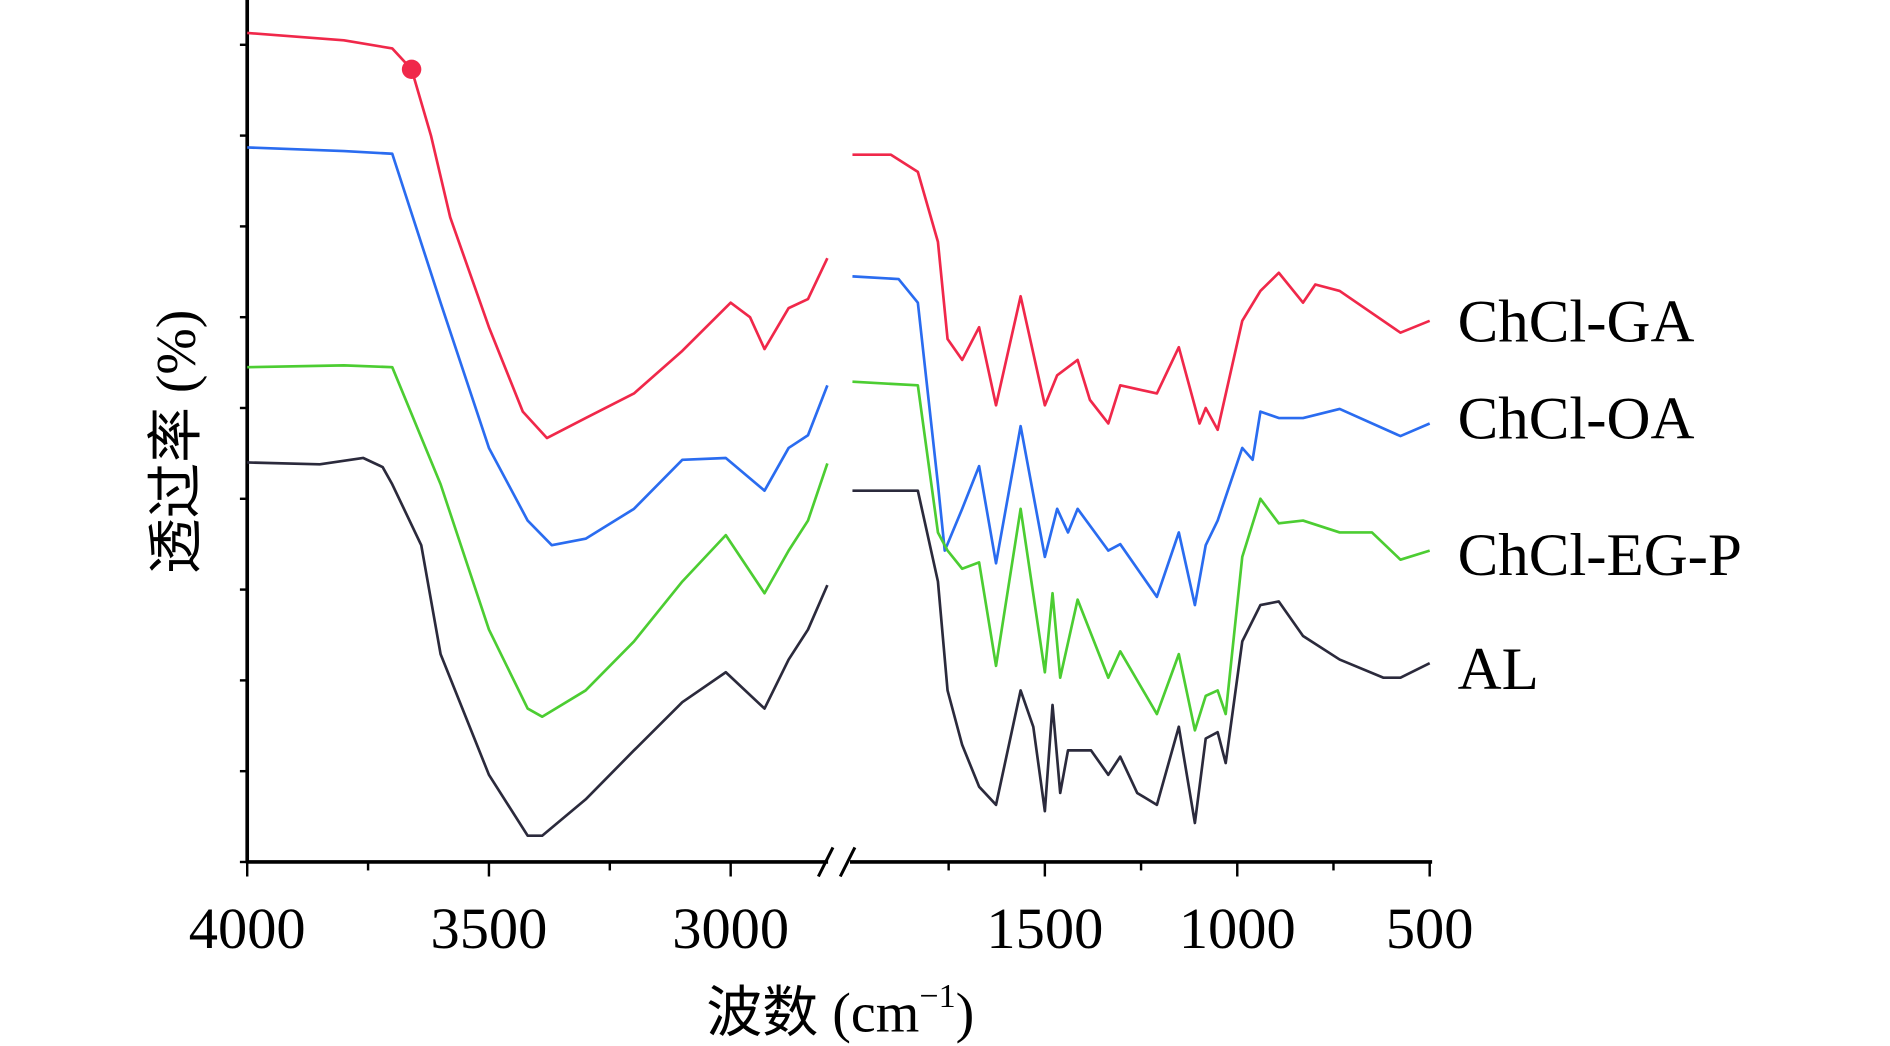  I want to click on legend-label: ChCl-EG-P, so click(1600, 555).